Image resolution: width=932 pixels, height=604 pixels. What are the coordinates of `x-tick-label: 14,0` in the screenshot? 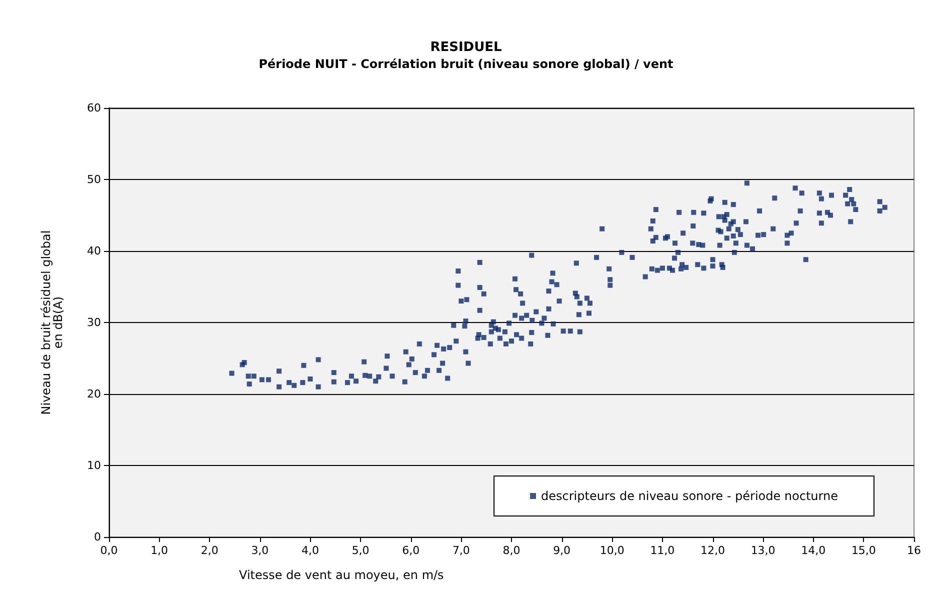 It's located at (813, 550).